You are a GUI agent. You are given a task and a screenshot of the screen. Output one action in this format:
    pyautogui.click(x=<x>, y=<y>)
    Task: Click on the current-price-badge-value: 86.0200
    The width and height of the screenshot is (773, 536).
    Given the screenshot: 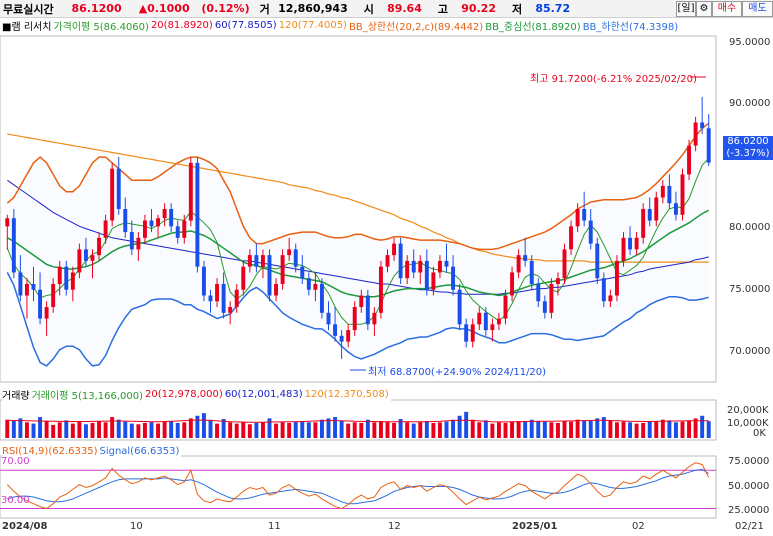 What is the action you would take?
    pyautogui.click(x=748, y=141)
    